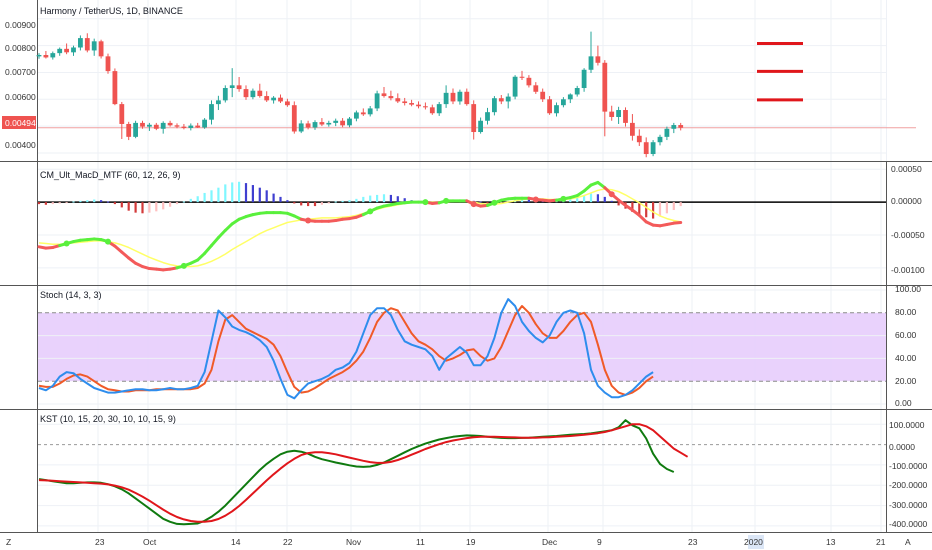  Describe the element at coordinates (20, 145) in the screenshot. I see `price-tick: 0.00400` at that location.